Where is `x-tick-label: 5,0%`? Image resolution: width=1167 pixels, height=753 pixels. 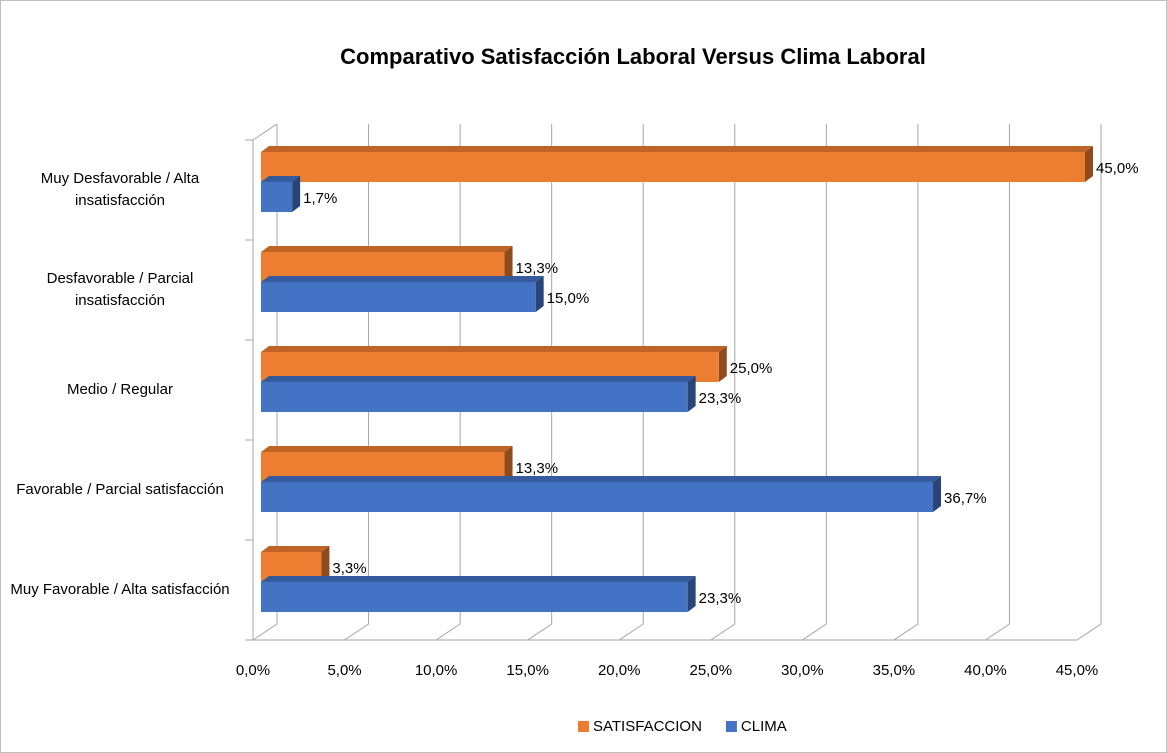 x-tick-label: 5,0% is located at coordinates (344, 670).